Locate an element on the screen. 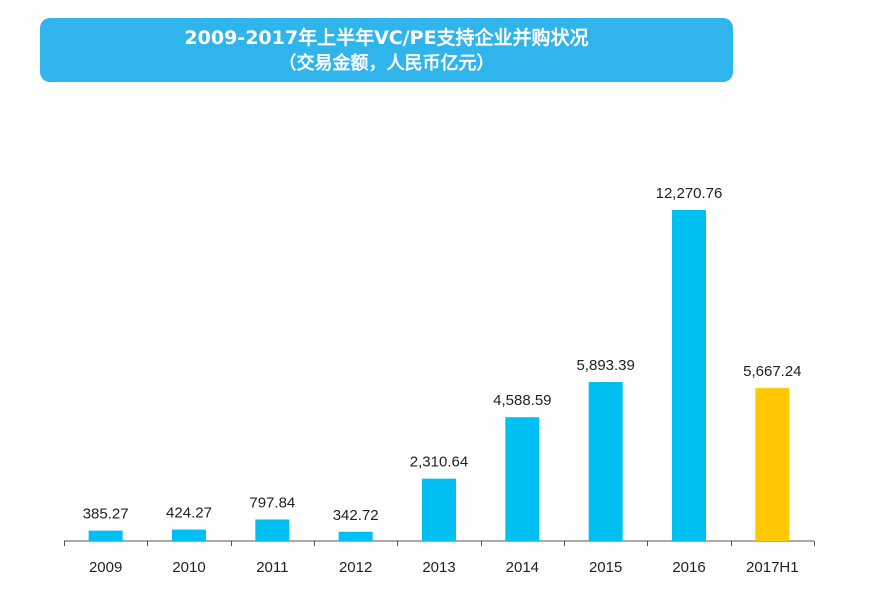  x-tick-label-2012: 2012 is located at coordinates (355, 567).